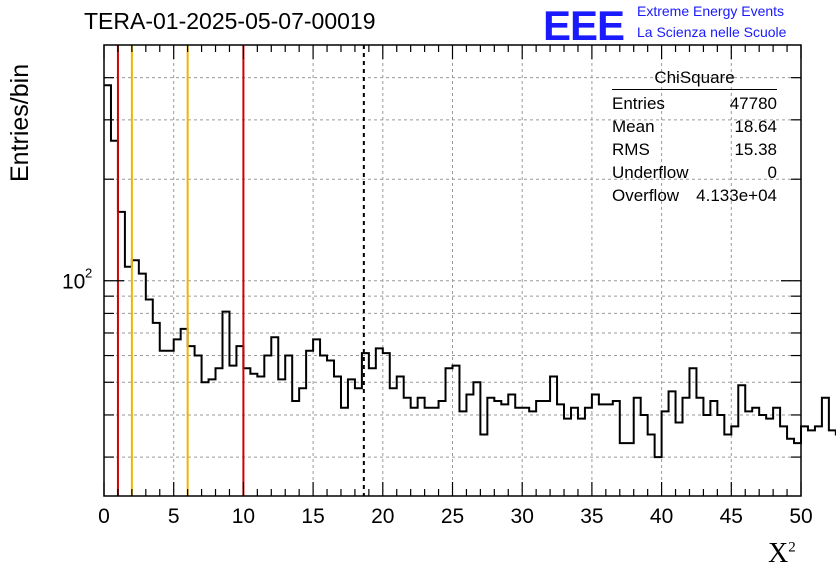 The image size is (836, 572). What do you see at coordinates (694, 79) in the screenshot?
I see `stats-title: ChiSquare` at bounding box center [694, 79].